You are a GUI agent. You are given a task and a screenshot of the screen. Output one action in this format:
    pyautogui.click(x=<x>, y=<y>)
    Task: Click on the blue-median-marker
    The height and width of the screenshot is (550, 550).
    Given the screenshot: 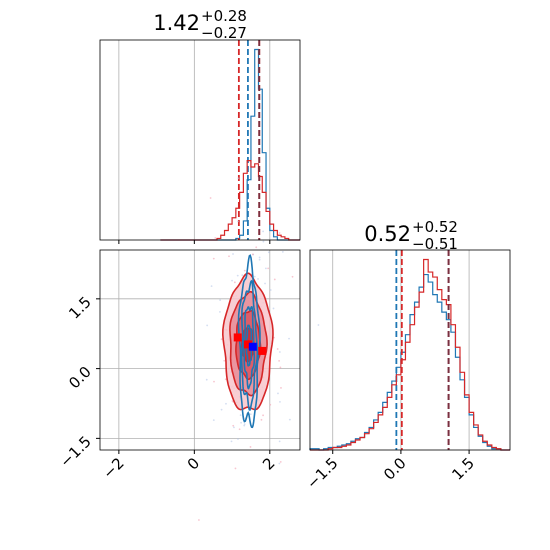 What is the action you would take?
    pyautogui.click(x=252, y=346)
    